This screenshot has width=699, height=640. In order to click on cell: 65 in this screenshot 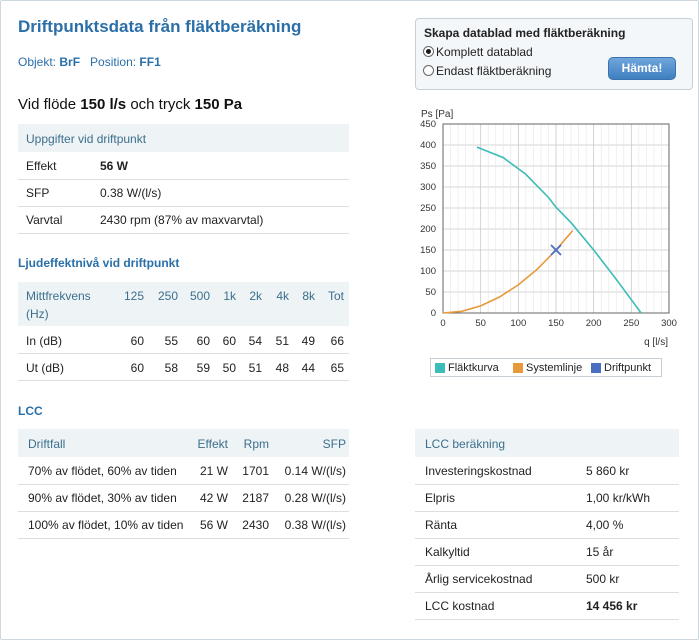, I will do `click(337, 368)`.